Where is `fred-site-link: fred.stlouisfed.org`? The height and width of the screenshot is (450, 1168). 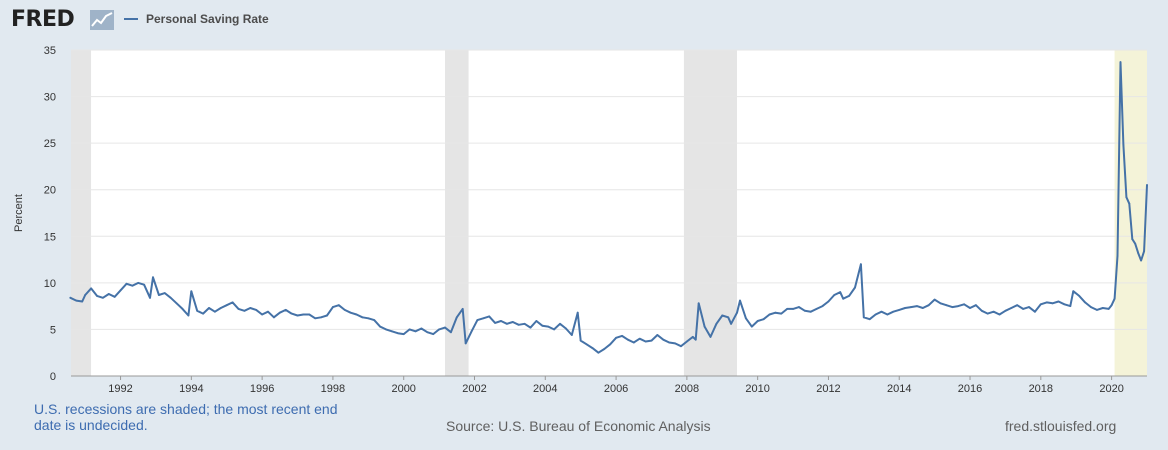
fred-site-link: fred.stlouisfed.org is located at coordinates (1061, 426).